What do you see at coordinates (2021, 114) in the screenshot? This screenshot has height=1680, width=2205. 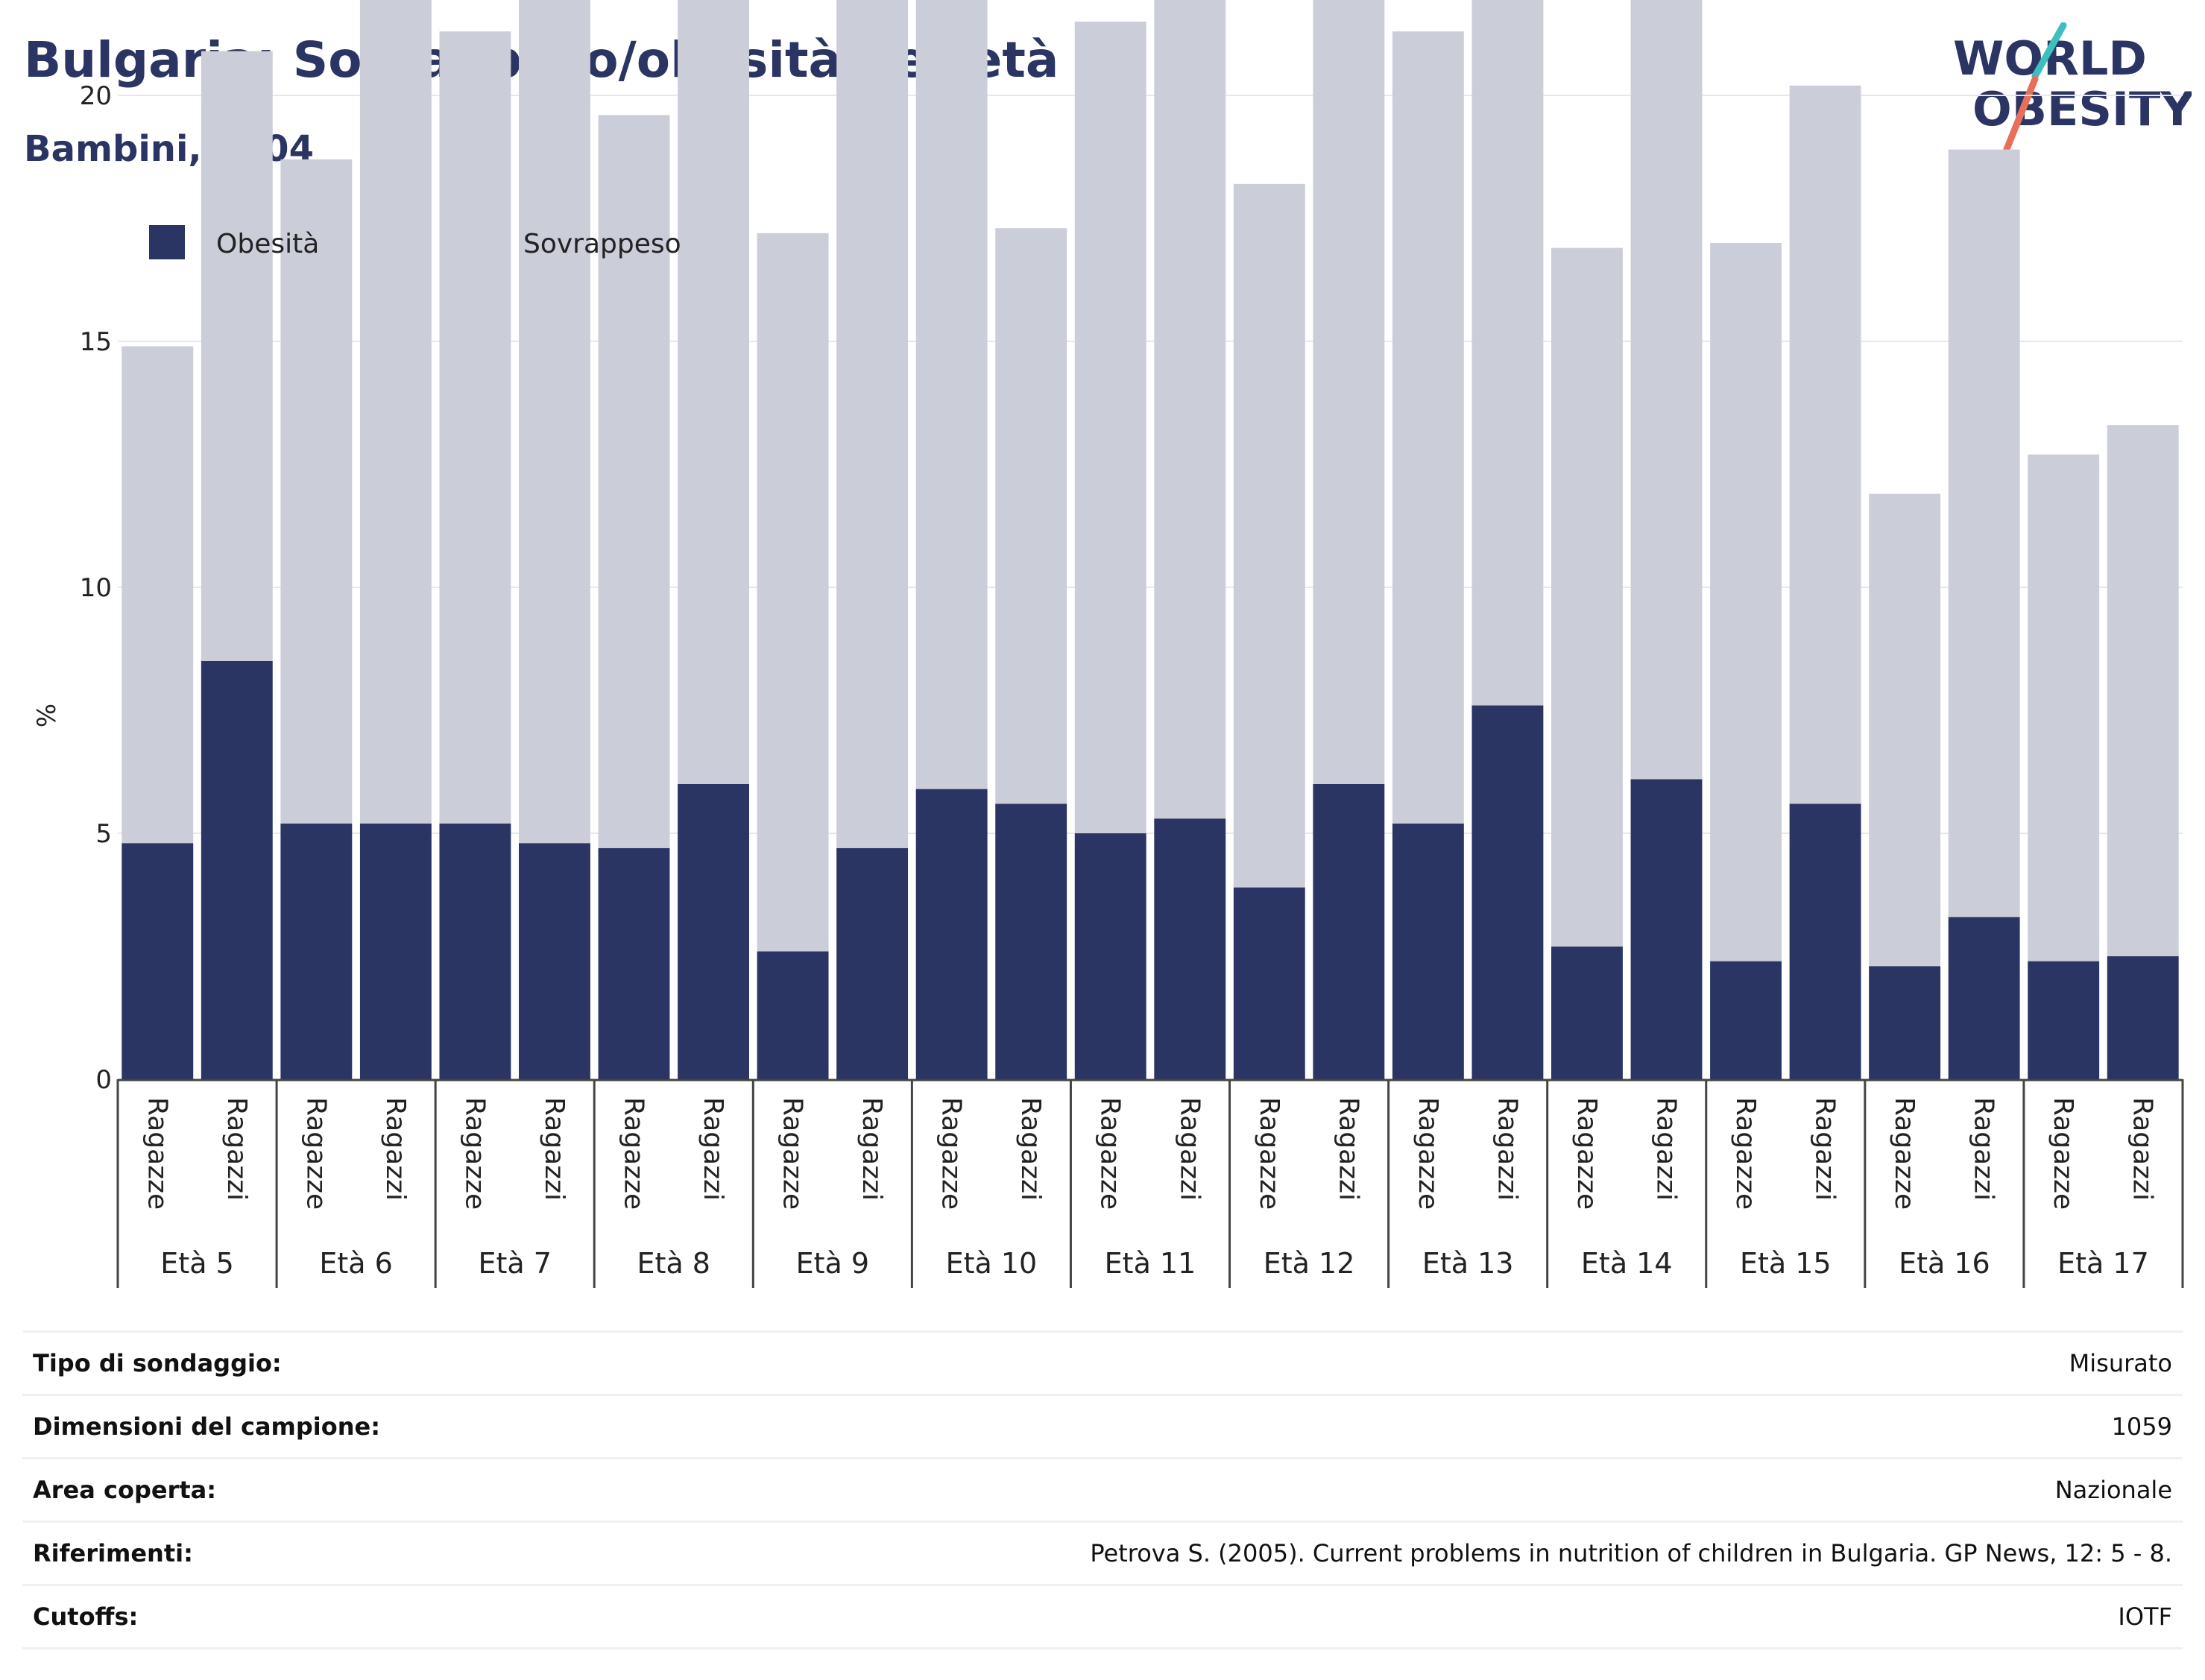 I see `logo-slash-coral` at bounding box center [2021, 114].